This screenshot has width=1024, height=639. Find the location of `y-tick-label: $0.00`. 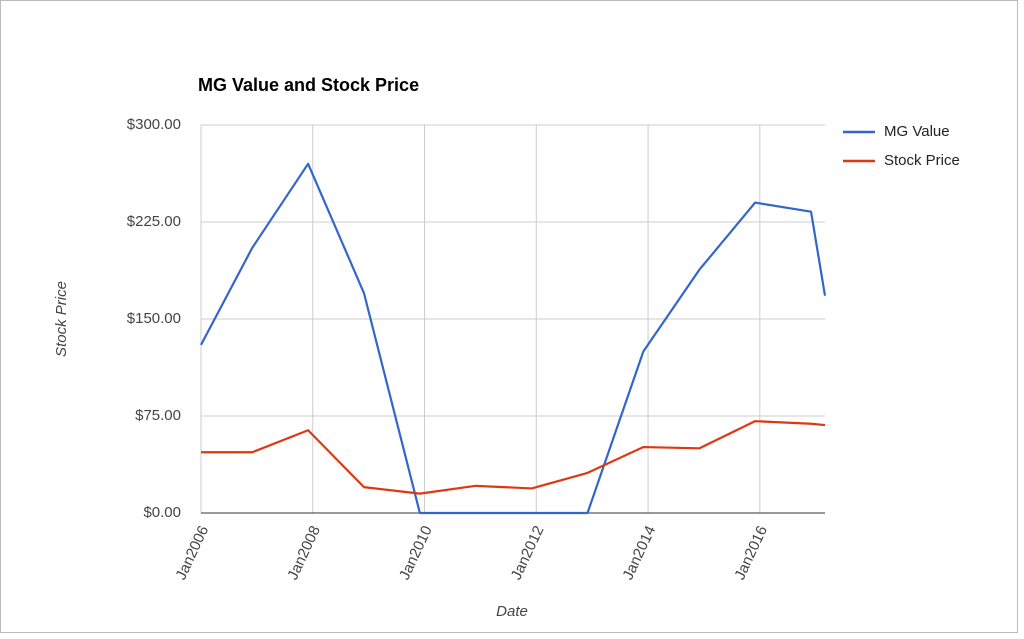

y-tick-label: $0.00 is located at coordinates (162, 512).